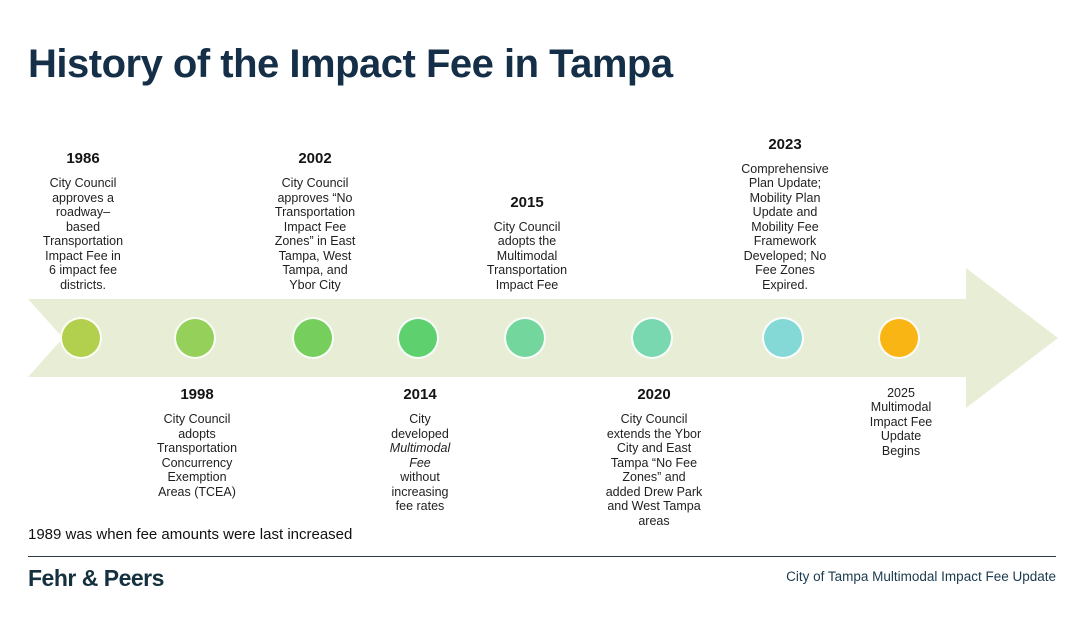 The width and height of the screenshot is (1084, 634). What do you see at coordinates (83, 158) in the screenshot?
I see `milestone-year: 1986` at bounding box center [83, 158].